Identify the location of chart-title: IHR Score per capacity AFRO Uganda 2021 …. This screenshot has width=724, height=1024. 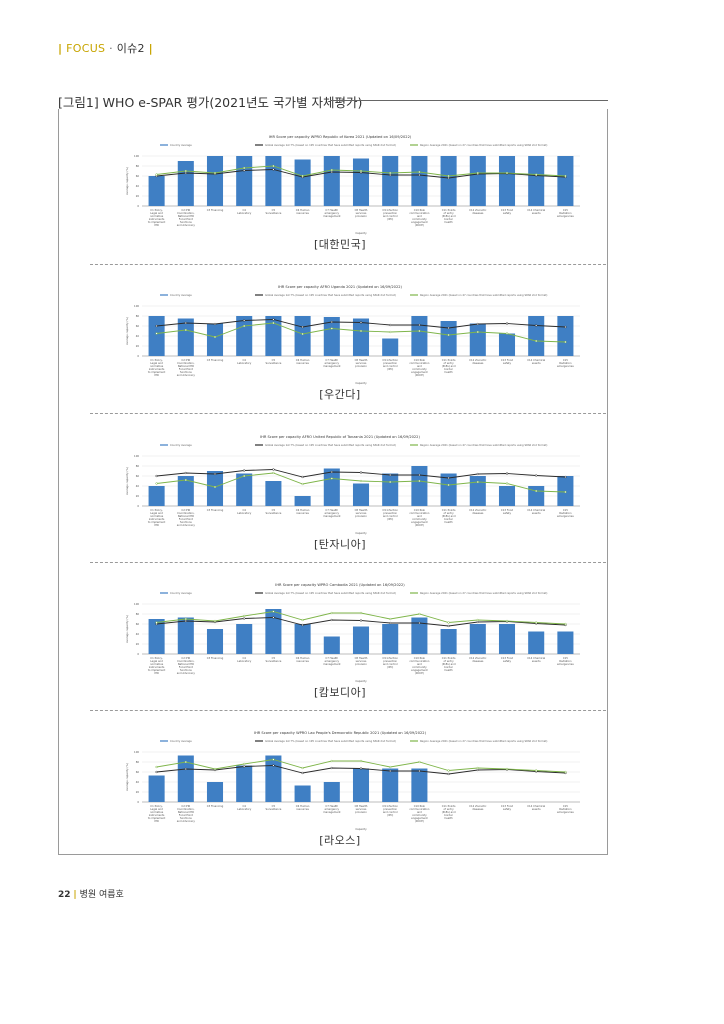
(340, 287).